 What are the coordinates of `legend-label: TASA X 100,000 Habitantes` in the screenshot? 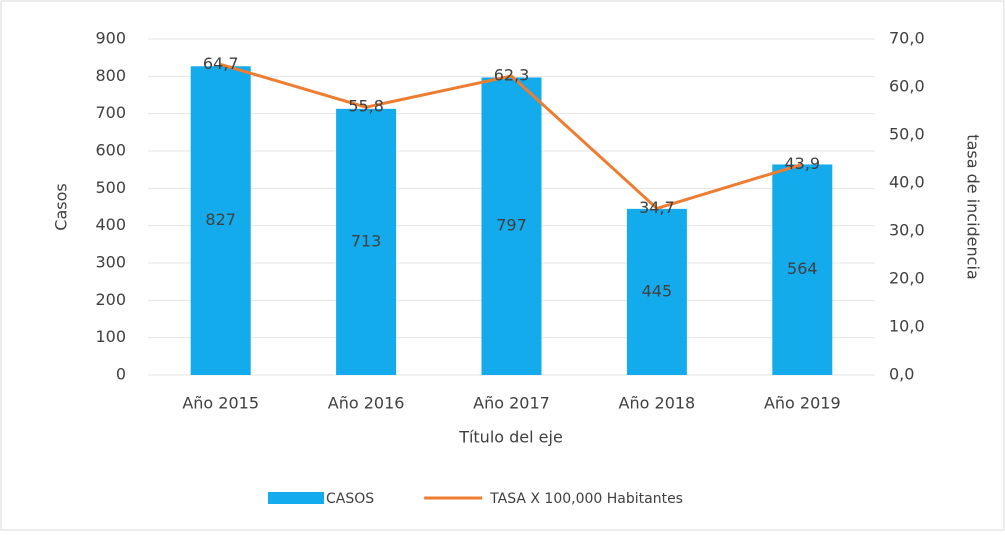 It's located at (586, 499).